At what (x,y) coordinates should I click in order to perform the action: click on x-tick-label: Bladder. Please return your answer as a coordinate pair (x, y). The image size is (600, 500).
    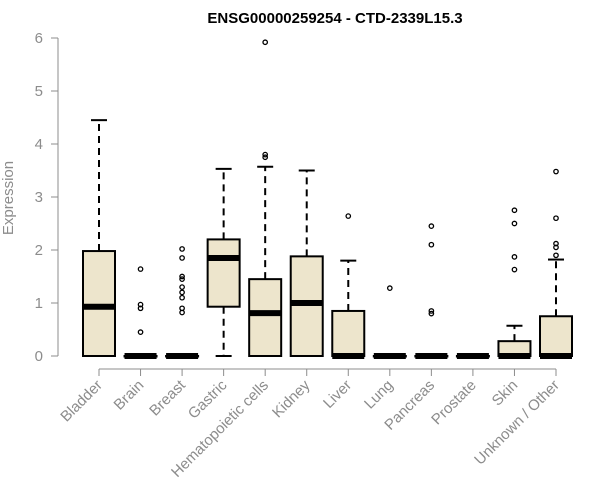
    Looking at the image, I should click on (81, 401).